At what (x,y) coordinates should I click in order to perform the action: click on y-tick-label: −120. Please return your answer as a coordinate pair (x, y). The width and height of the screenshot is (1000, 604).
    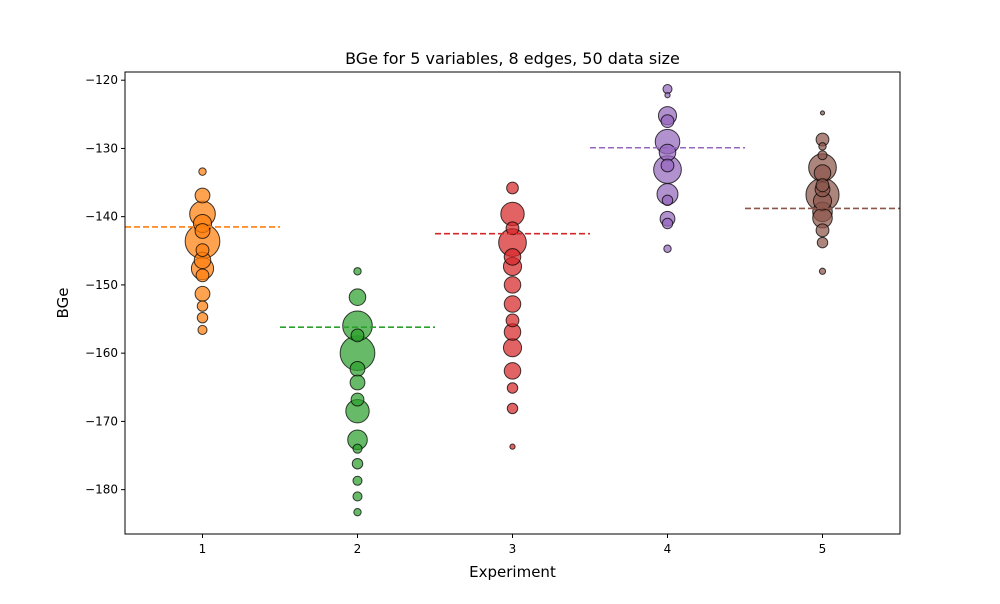
    Looking at the image, I should click on (101, 80).